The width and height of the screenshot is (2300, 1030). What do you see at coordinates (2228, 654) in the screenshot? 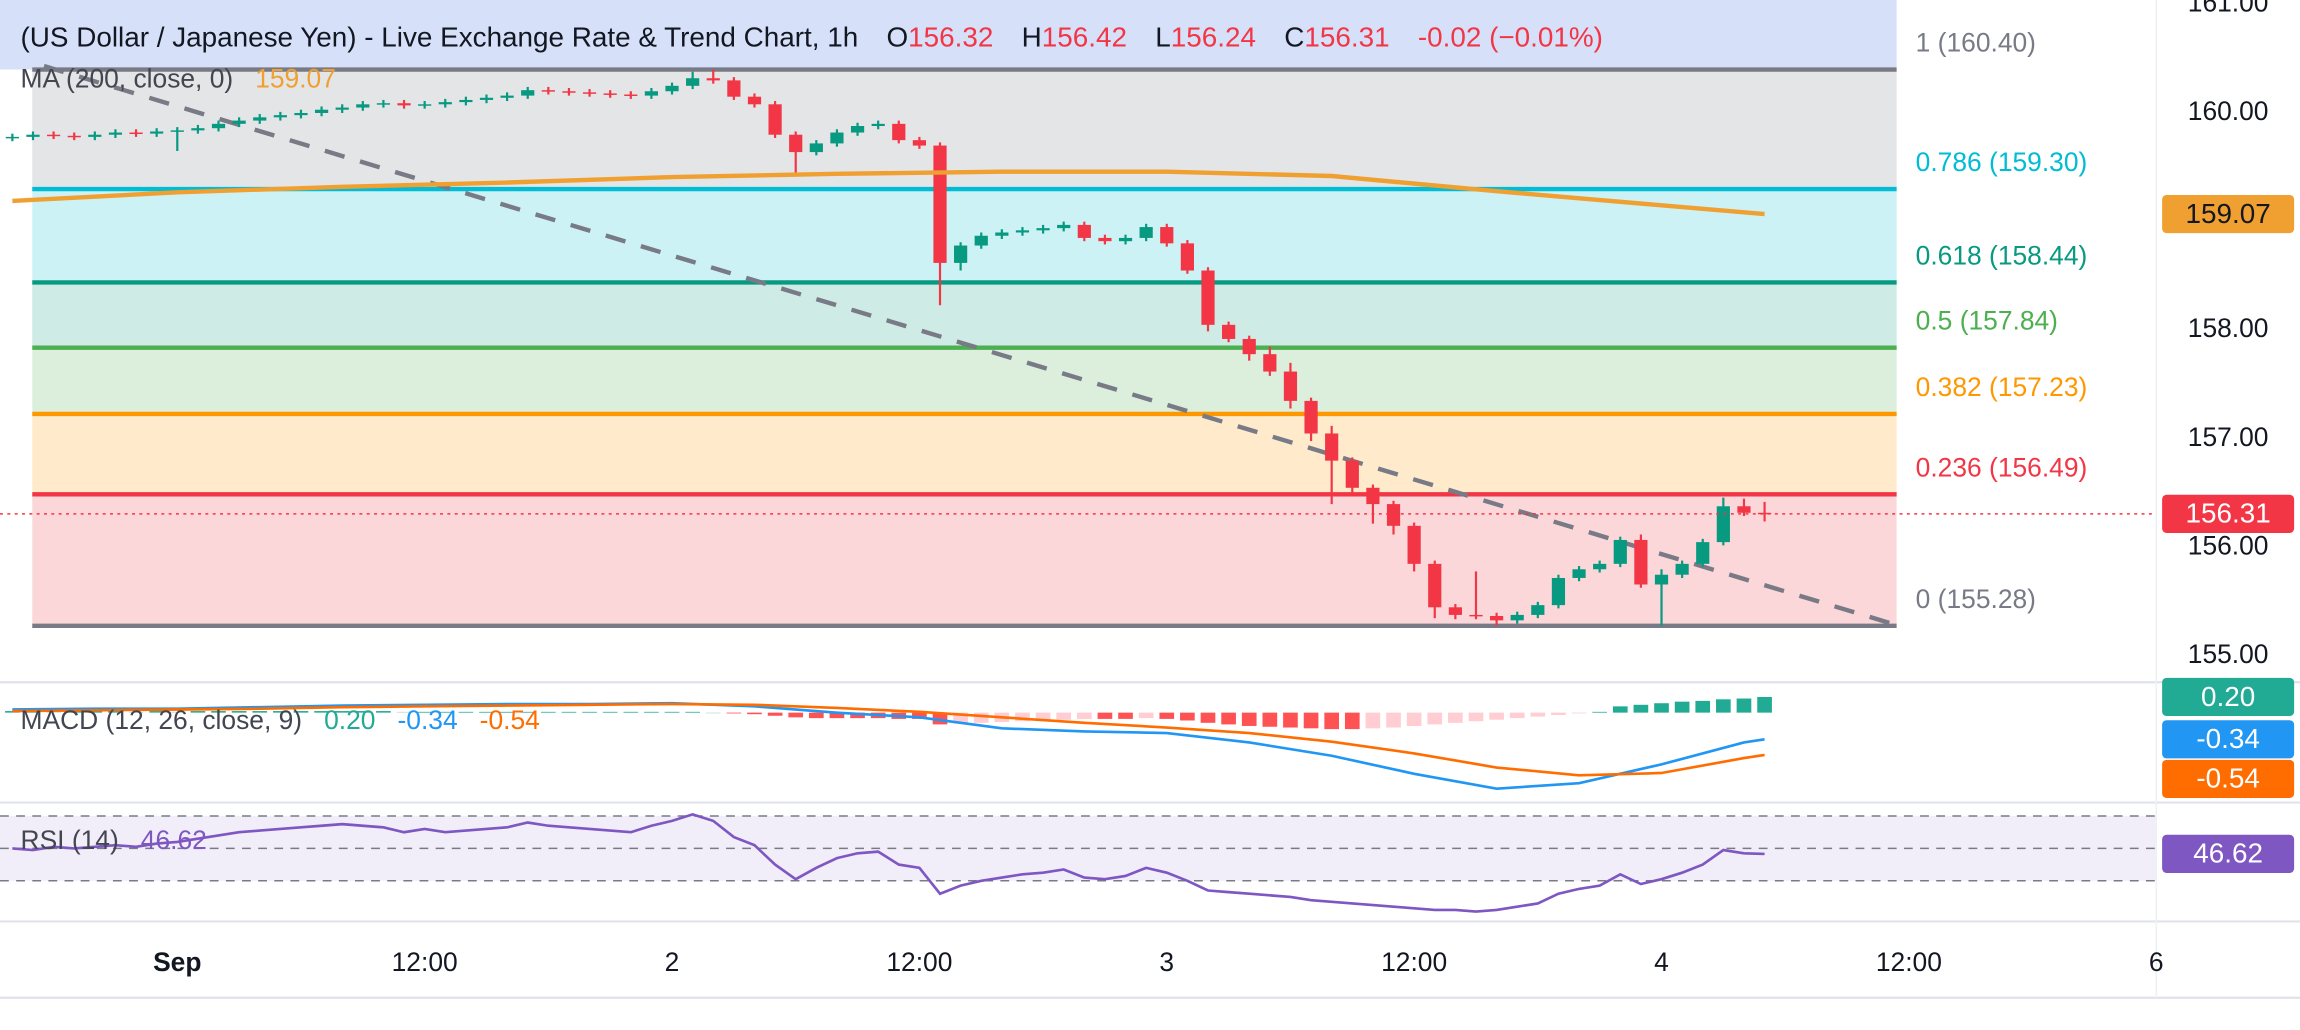
I see `y-tick-label: 155.00` at bounding box center [2228, 654].